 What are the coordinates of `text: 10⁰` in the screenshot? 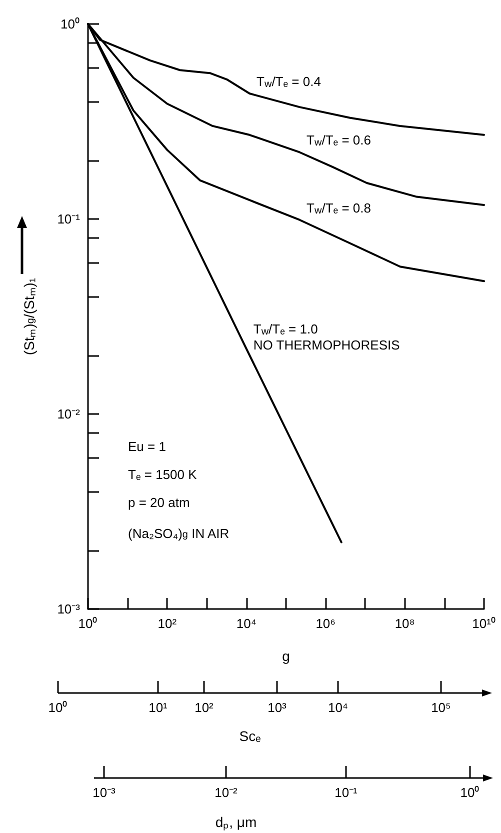 It's located at (470, 793).